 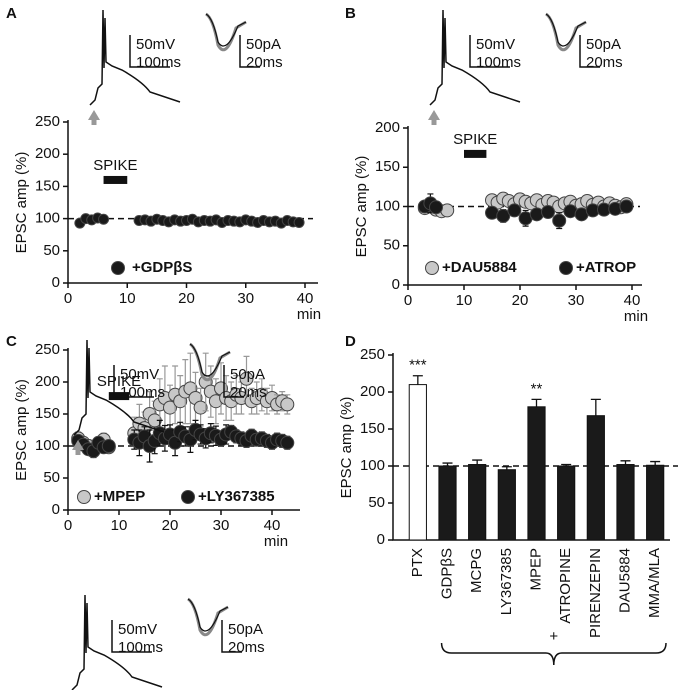 What do you see at coordinates (565, 586) in the screenshot?
I see `x-tick-label: ATROPINE` at bounding box center [565, 586].